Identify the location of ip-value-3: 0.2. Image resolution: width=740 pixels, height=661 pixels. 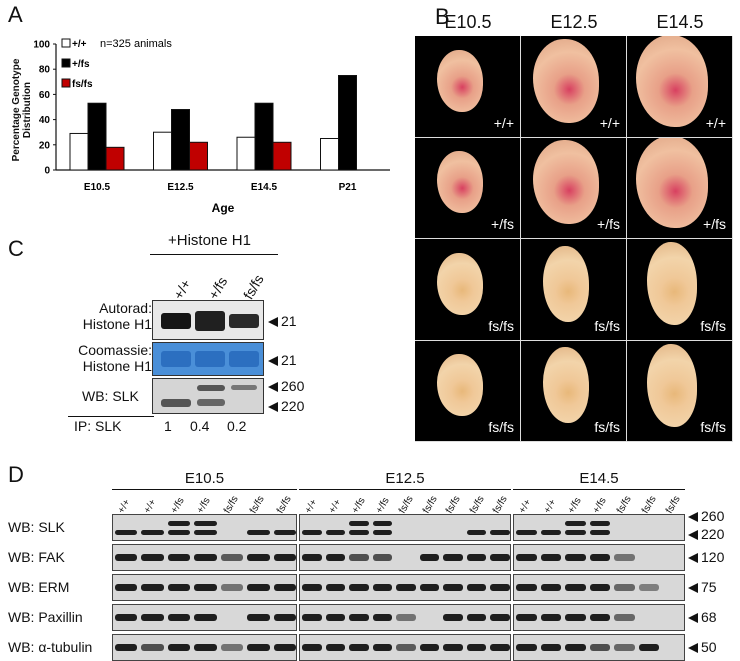
(237, 426).